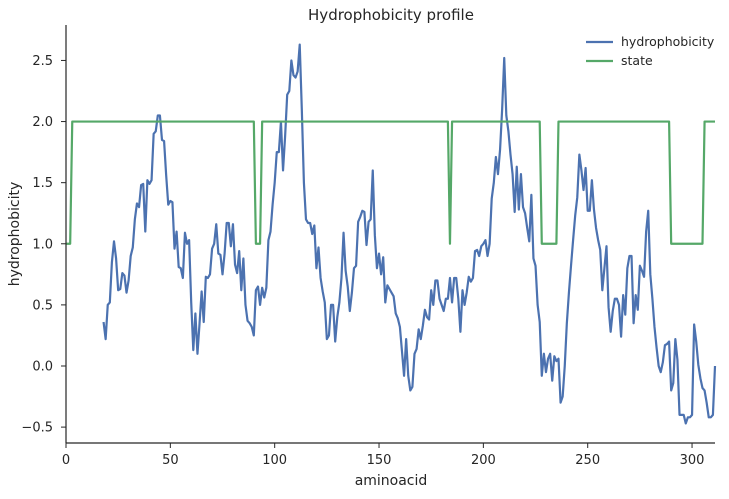 The image size is (729, 499). I want to click on x-tick-label: 300, so click(692, 460).